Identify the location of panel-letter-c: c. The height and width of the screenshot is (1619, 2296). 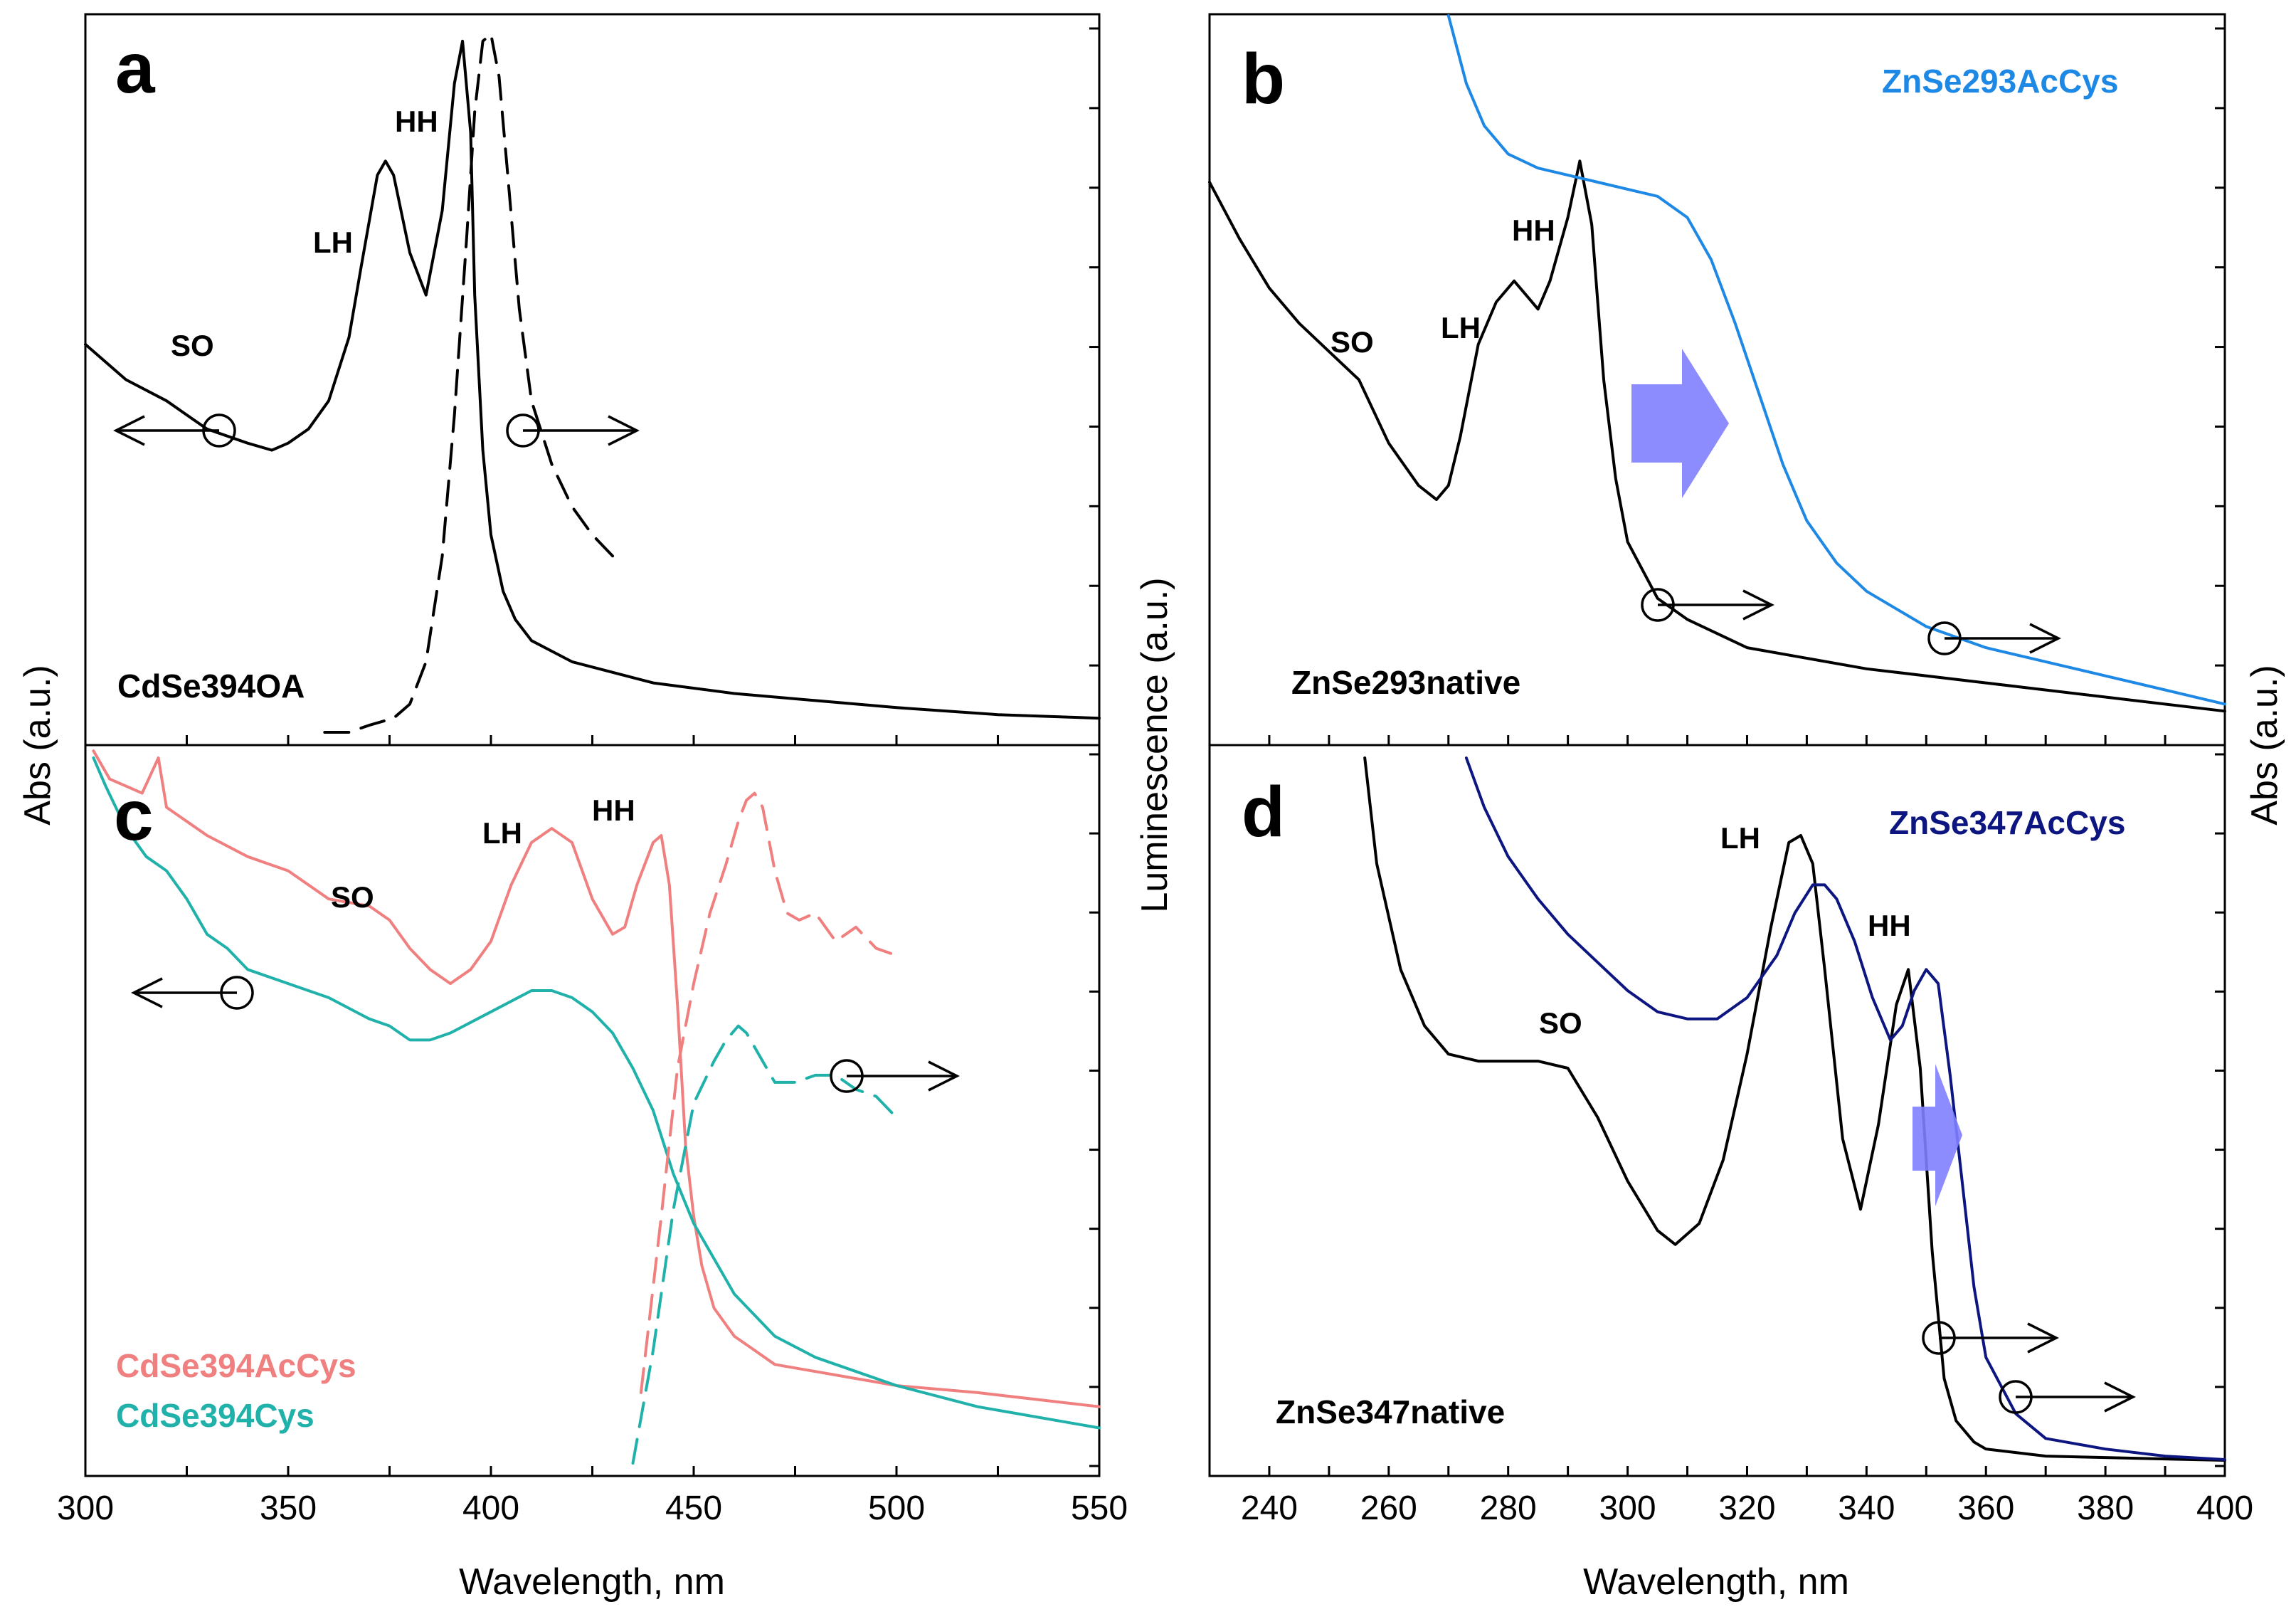
(134, 815).